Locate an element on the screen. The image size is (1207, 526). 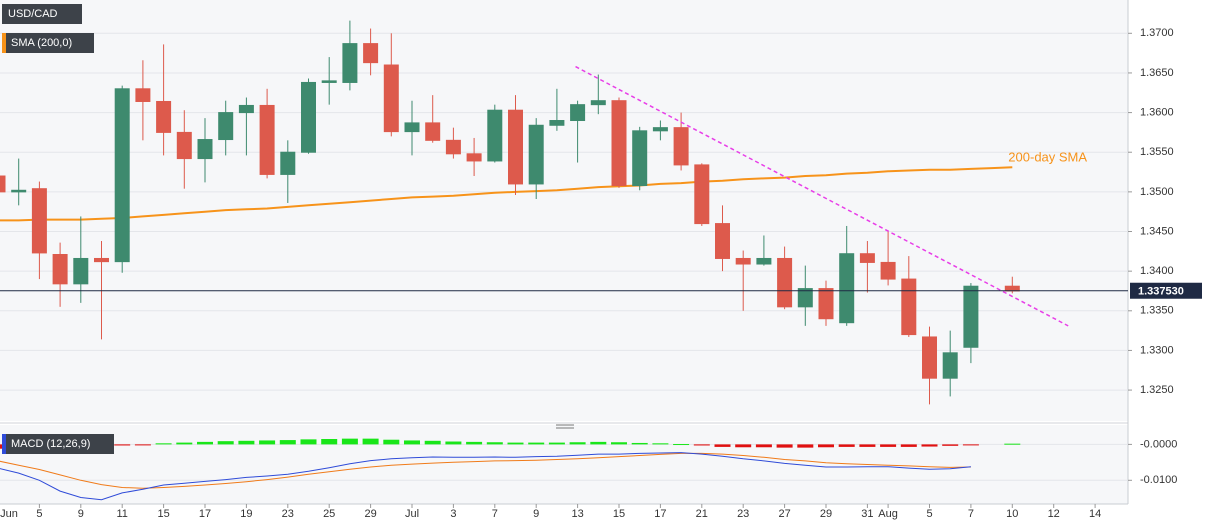
last-price-box is located at coordinates (1166, 290).